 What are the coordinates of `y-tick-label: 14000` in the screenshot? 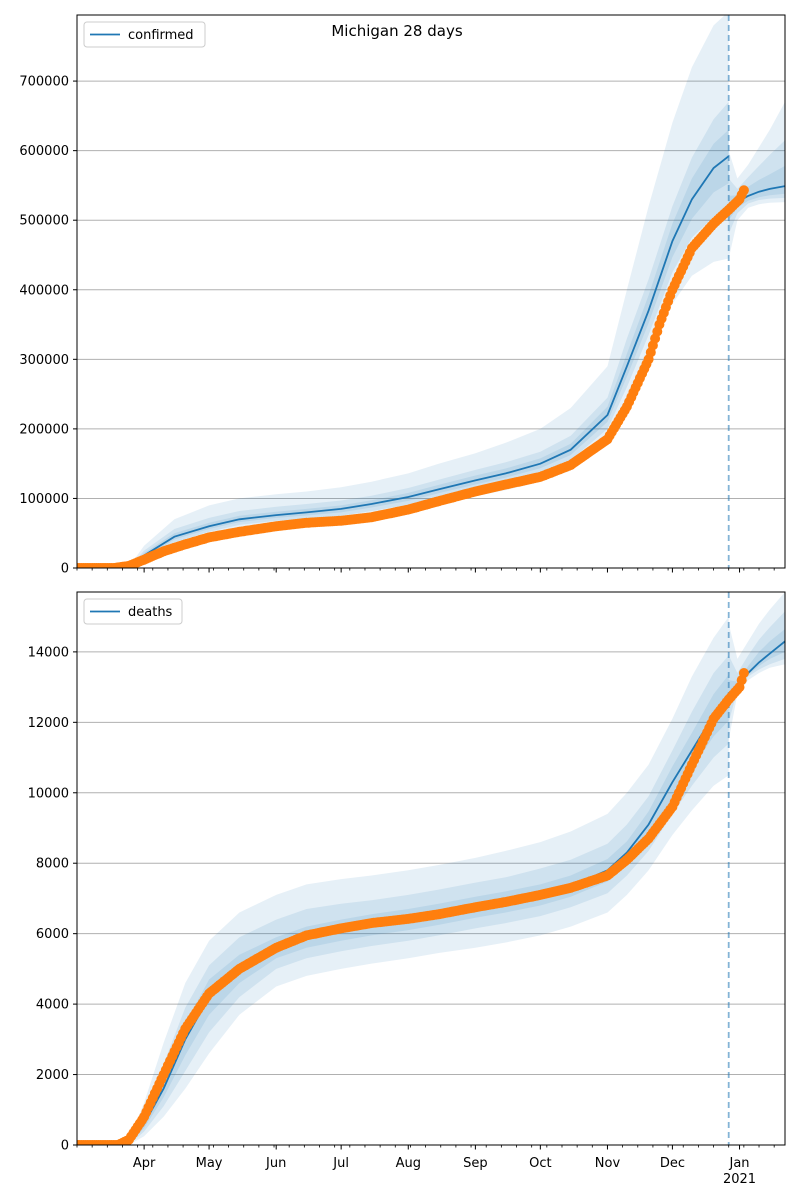 It's located at (48, 652).